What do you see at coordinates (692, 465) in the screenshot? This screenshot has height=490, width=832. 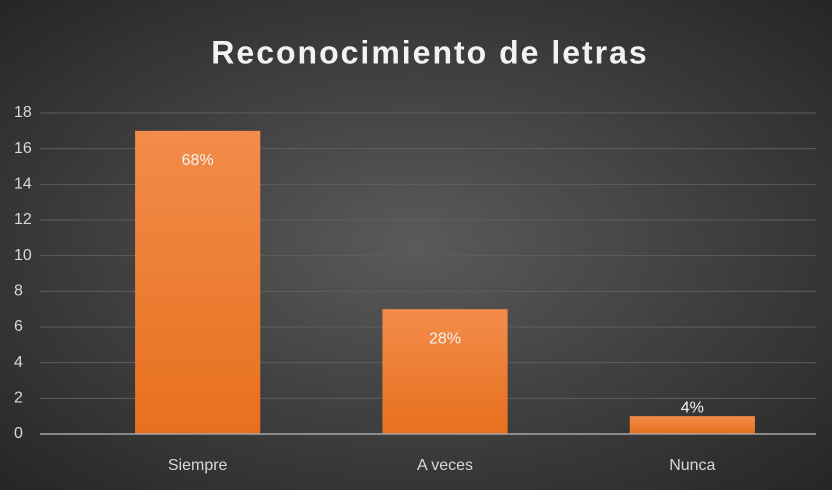 I see `x-tick-label: Nunca` at bounding box center [692, 465].